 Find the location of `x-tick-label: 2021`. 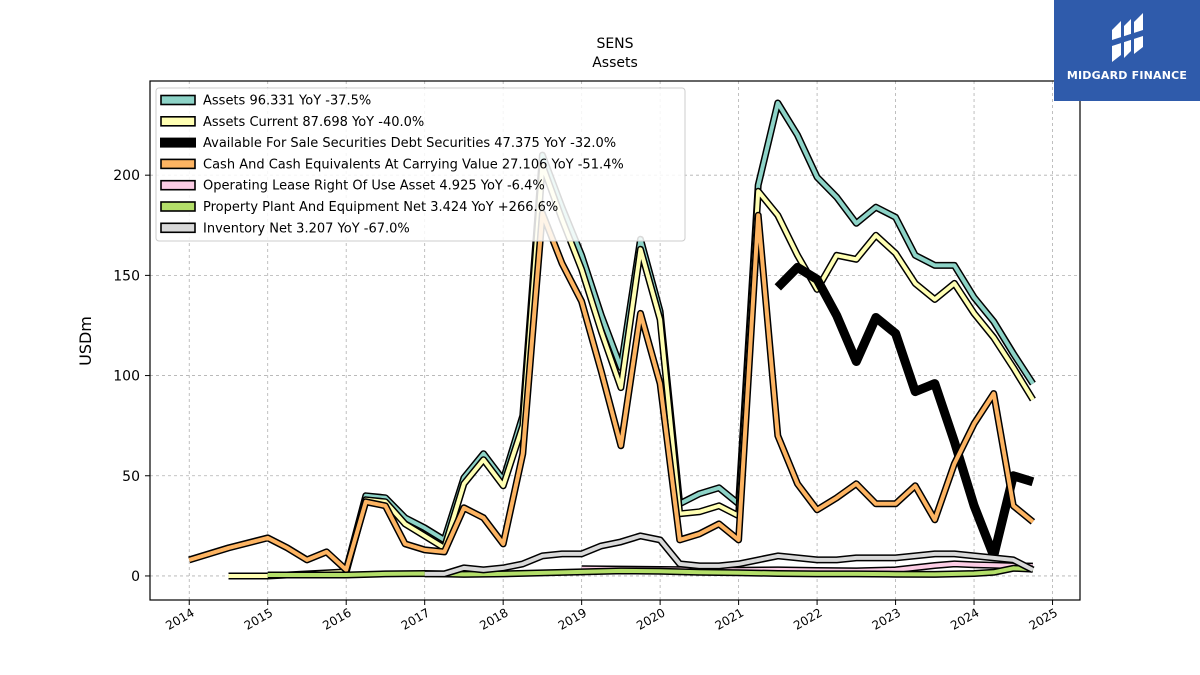

x-tick-label: 2021 is located at coordinates (729, 618).